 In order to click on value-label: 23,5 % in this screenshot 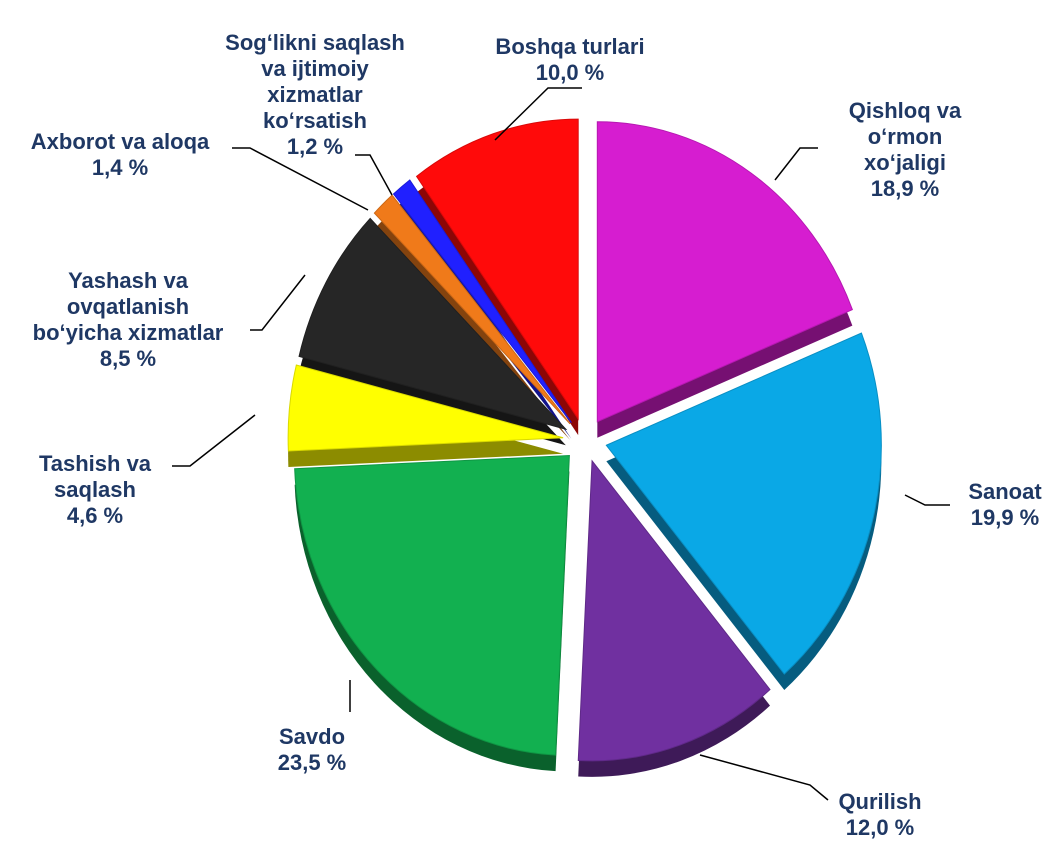, I will do `click(312, 762)`.